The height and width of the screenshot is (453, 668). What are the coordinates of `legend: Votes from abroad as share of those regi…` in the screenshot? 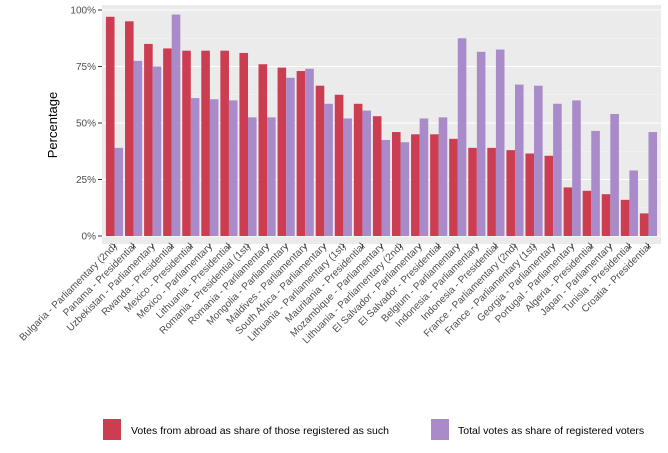 It's located at (373, 429).